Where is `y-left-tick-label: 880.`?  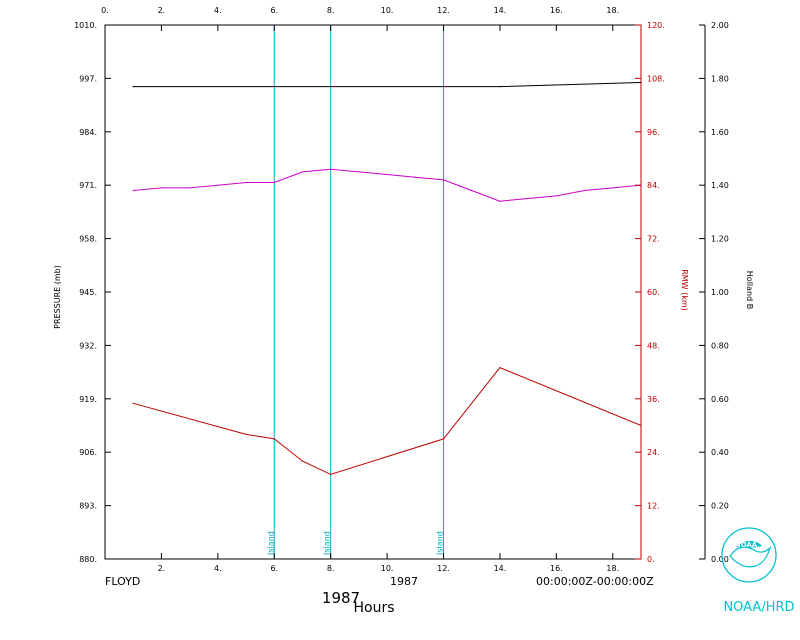 y-left-tick-label: 880. is located at coordinates (88, 559).